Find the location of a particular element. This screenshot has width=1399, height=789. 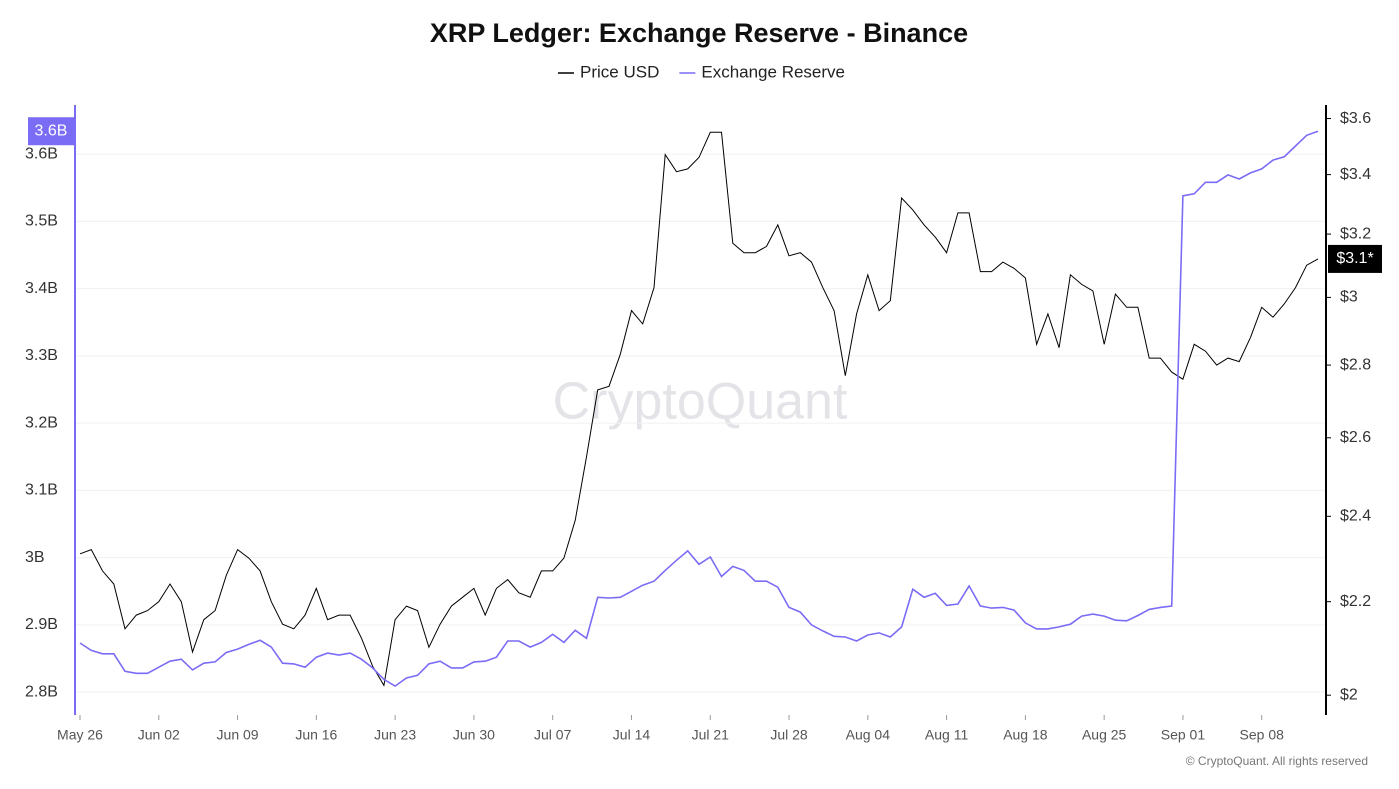

y2-tick-label: $2.8 is located at coordinates (1355, 364).